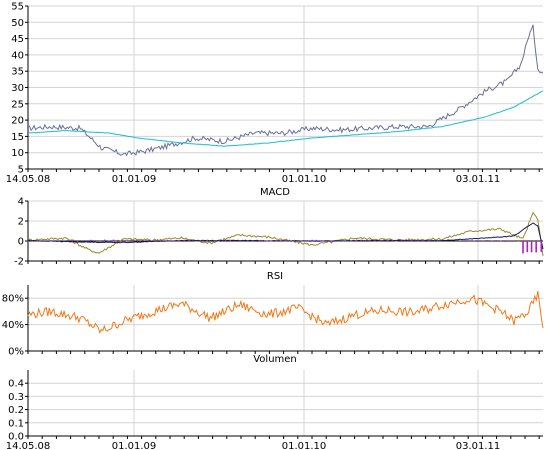 The image size is (550, 450). What do you see at coordinates (134, 179) in the screenshot?
I see `price-xtick-label: 01.01.09` at bounding box center [134, 179].